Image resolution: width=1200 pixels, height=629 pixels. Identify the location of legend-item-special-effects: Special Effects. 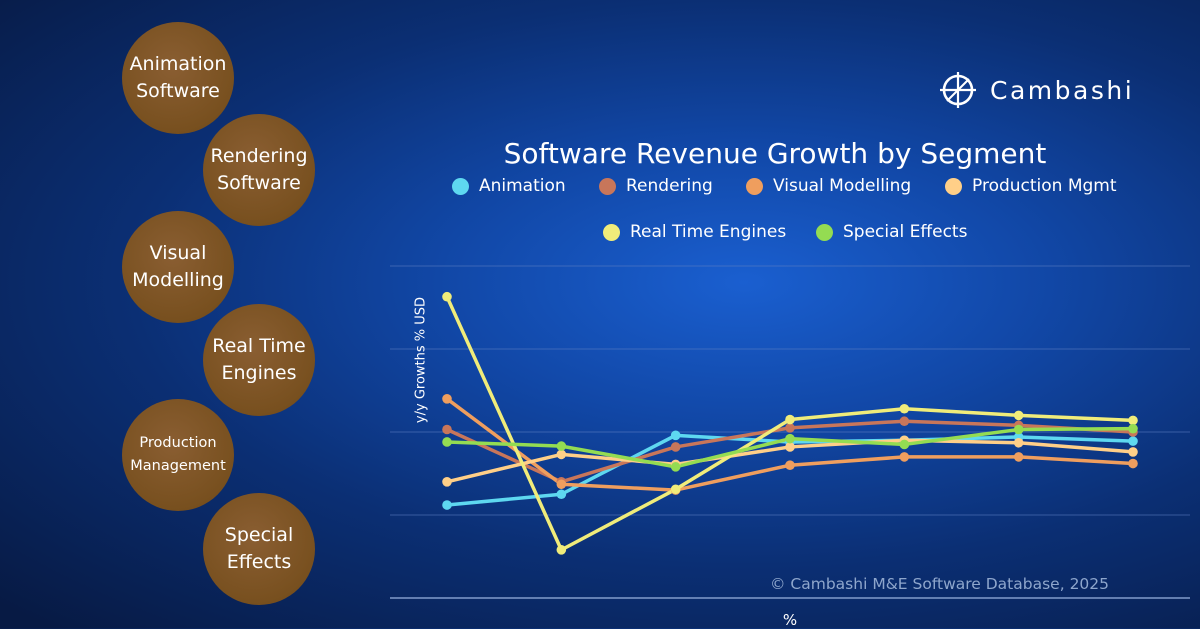
(891, 232).